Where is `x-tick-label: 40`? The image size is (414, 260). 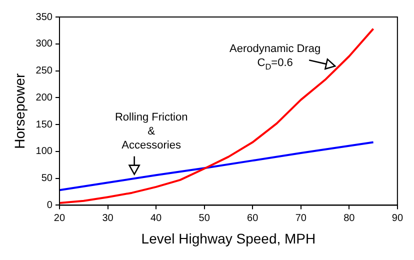 x-tick-label: 40 is located at coordinates (156, 218).